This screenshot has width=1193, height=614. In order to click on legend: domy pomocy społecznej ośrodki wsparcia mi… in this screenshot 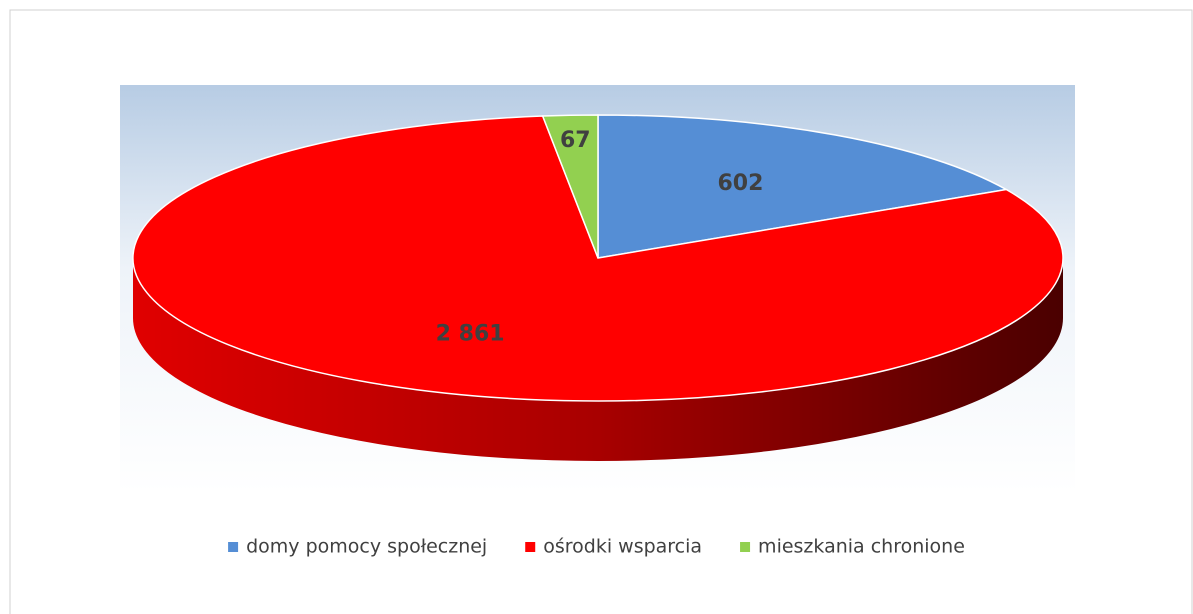, I will do `click(596, 547)`.